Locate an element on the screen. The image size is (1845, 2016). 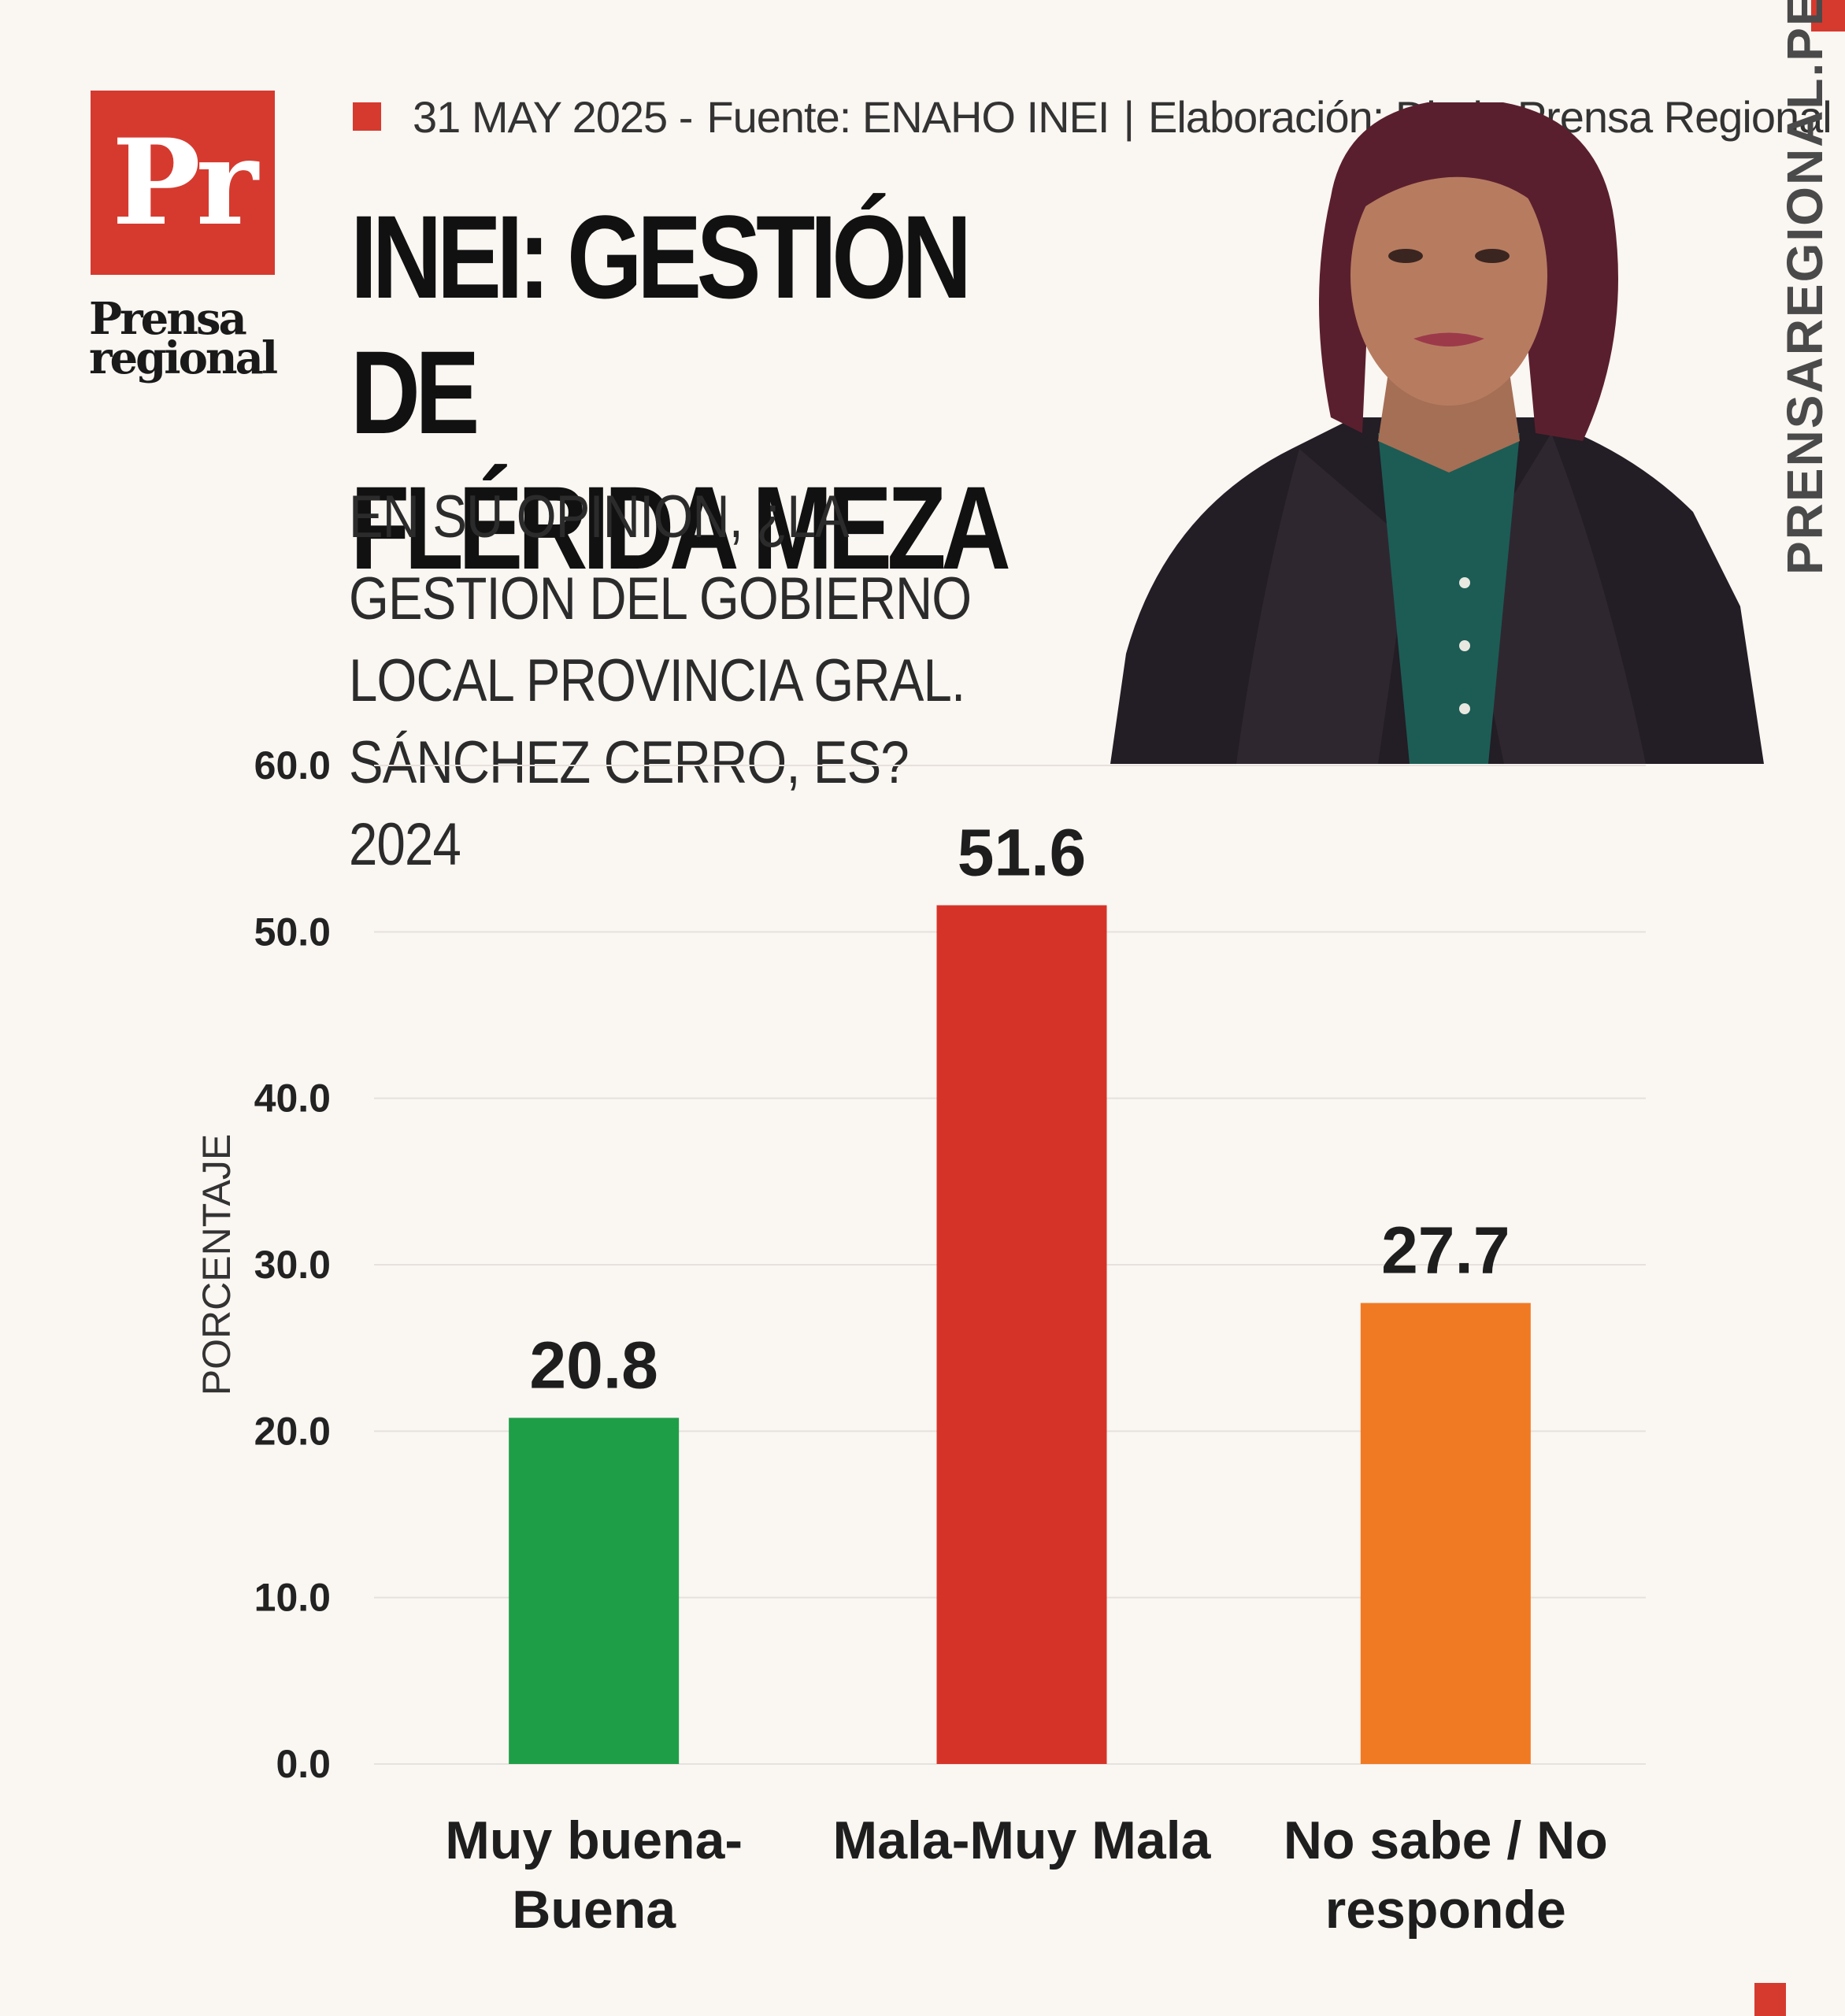
logo-mark-text: Pr is located at coordinates (185, 182).